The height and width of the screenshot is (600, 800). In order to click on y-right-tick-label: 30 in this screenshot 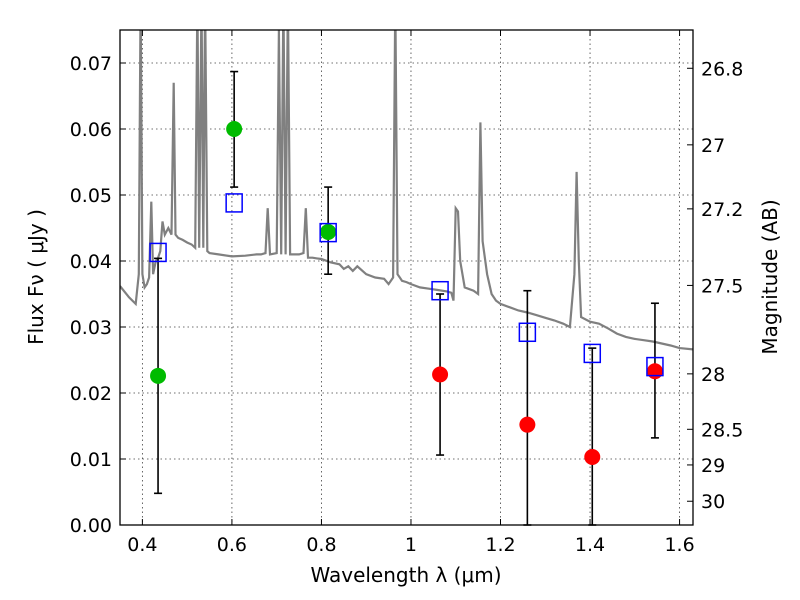, I will do `click(713, 502)`.